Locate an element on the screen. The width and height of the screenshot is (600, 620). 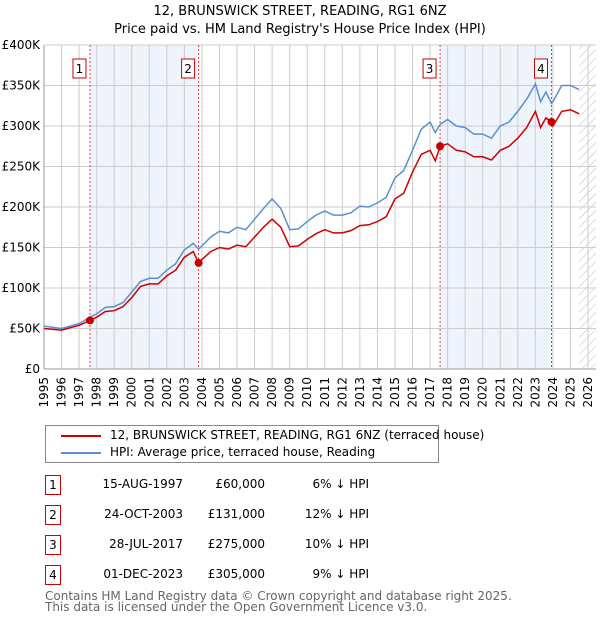
x-tick-label: 1997 is located at coordinates (79, 392).